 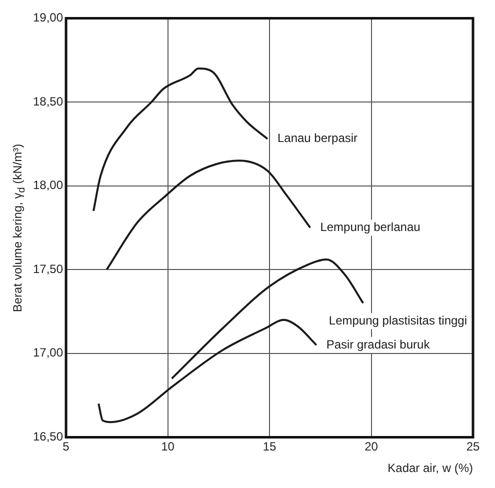 I want to click on y-tick-label: 17,00, so click(x=48, y=353).